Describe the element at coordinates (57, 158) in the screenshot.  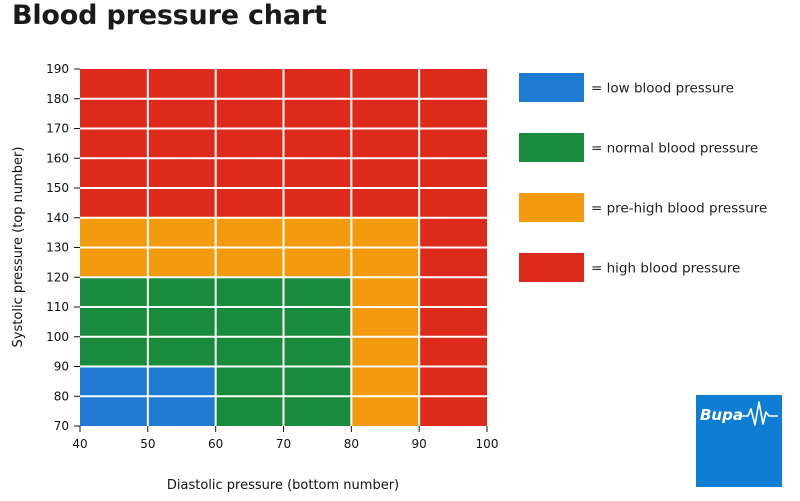
I see `y-tick-label: 160` at that location.